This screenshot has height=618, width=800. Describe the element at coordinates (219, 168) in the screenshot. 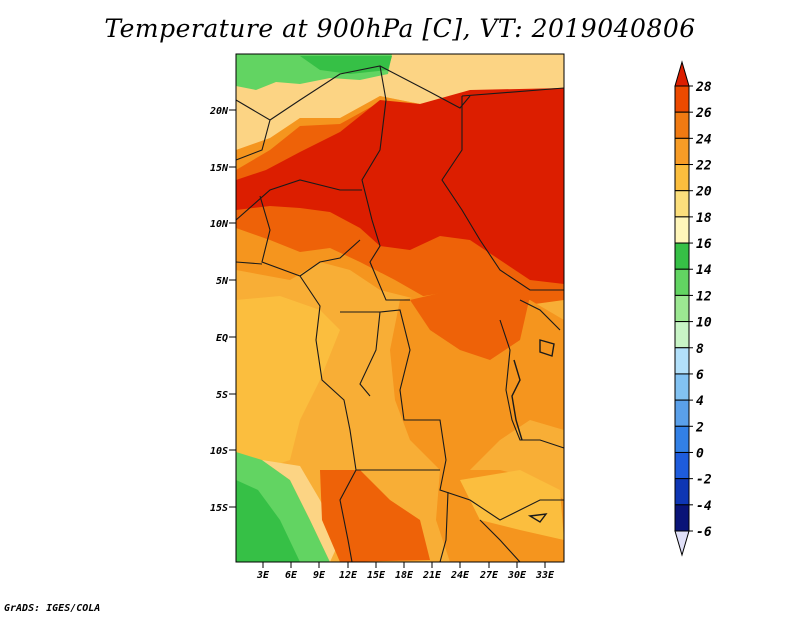

I see `lat-label: 15N` at that location.